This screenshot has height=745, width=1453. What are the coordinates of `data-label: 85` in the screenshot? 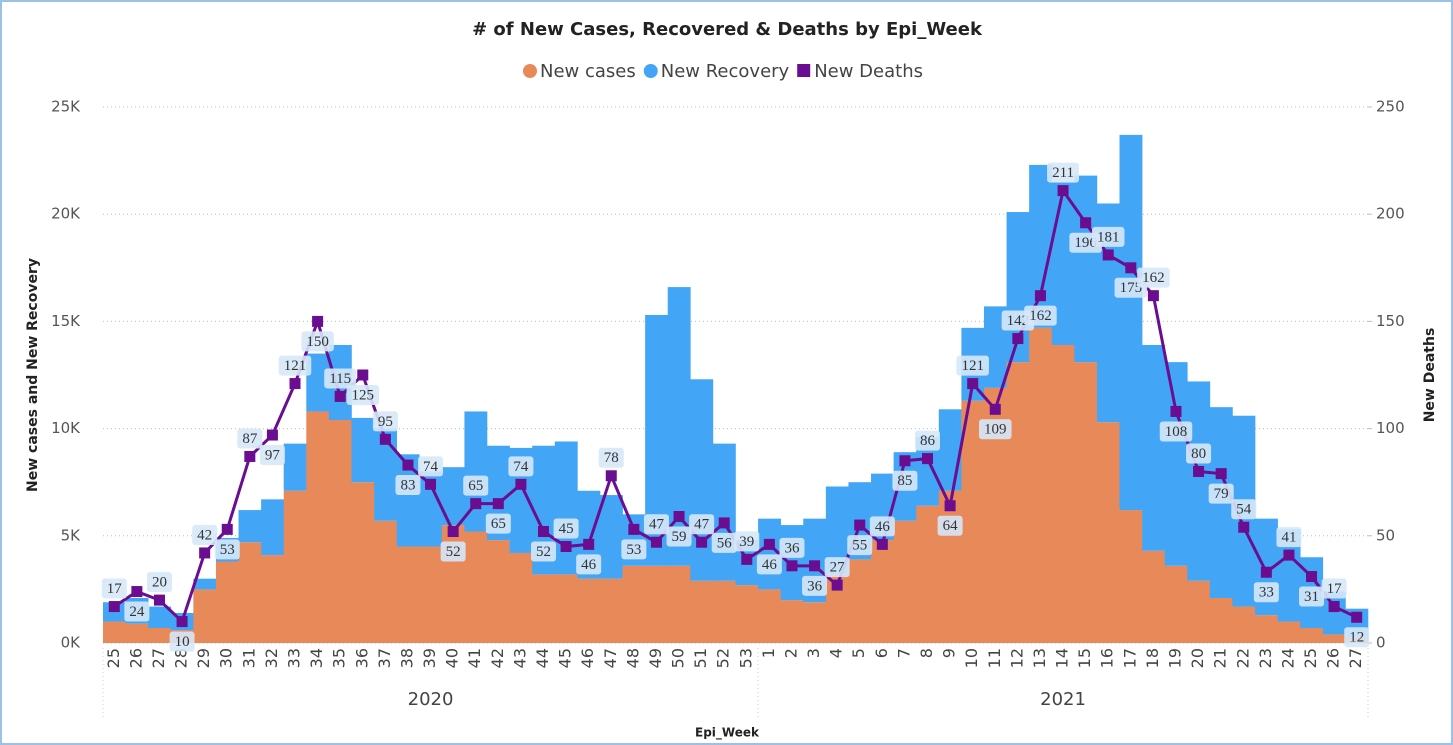 It's located at (904, 481).